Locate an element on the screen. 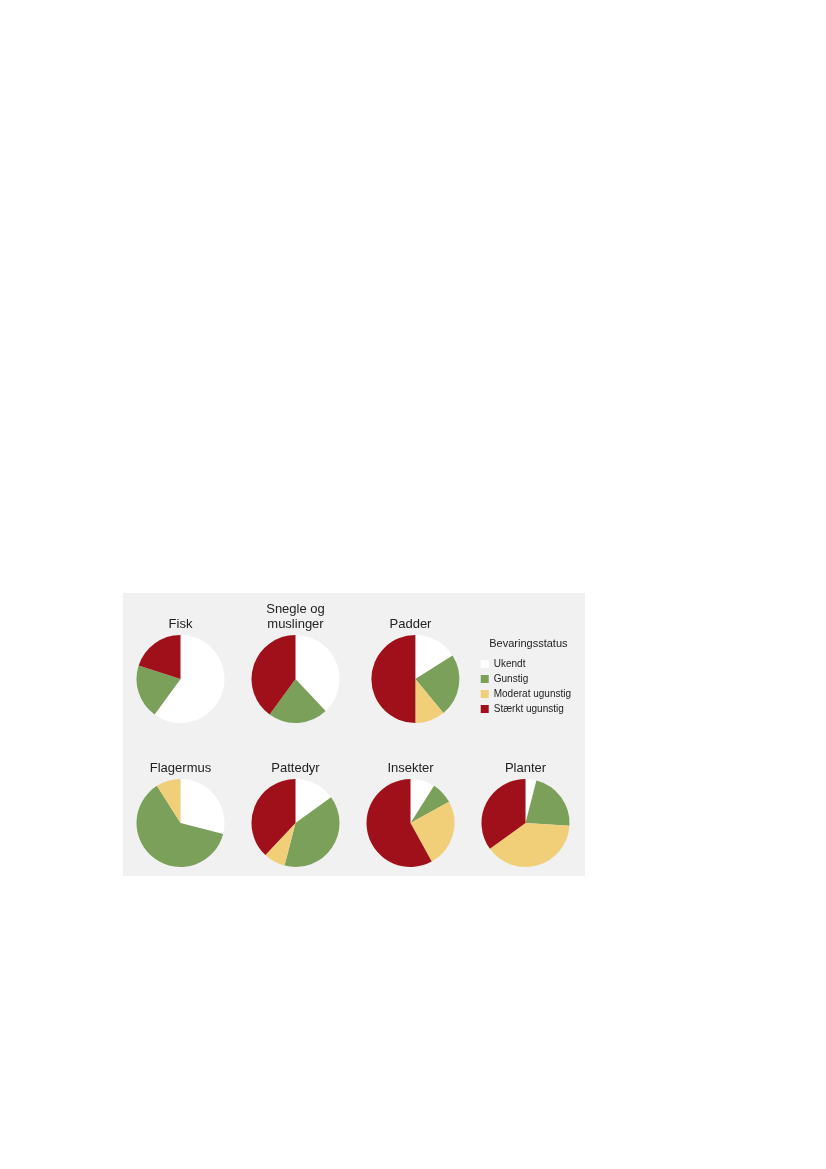  chart-title: Pattedyr is located at coordinates (295, 767).